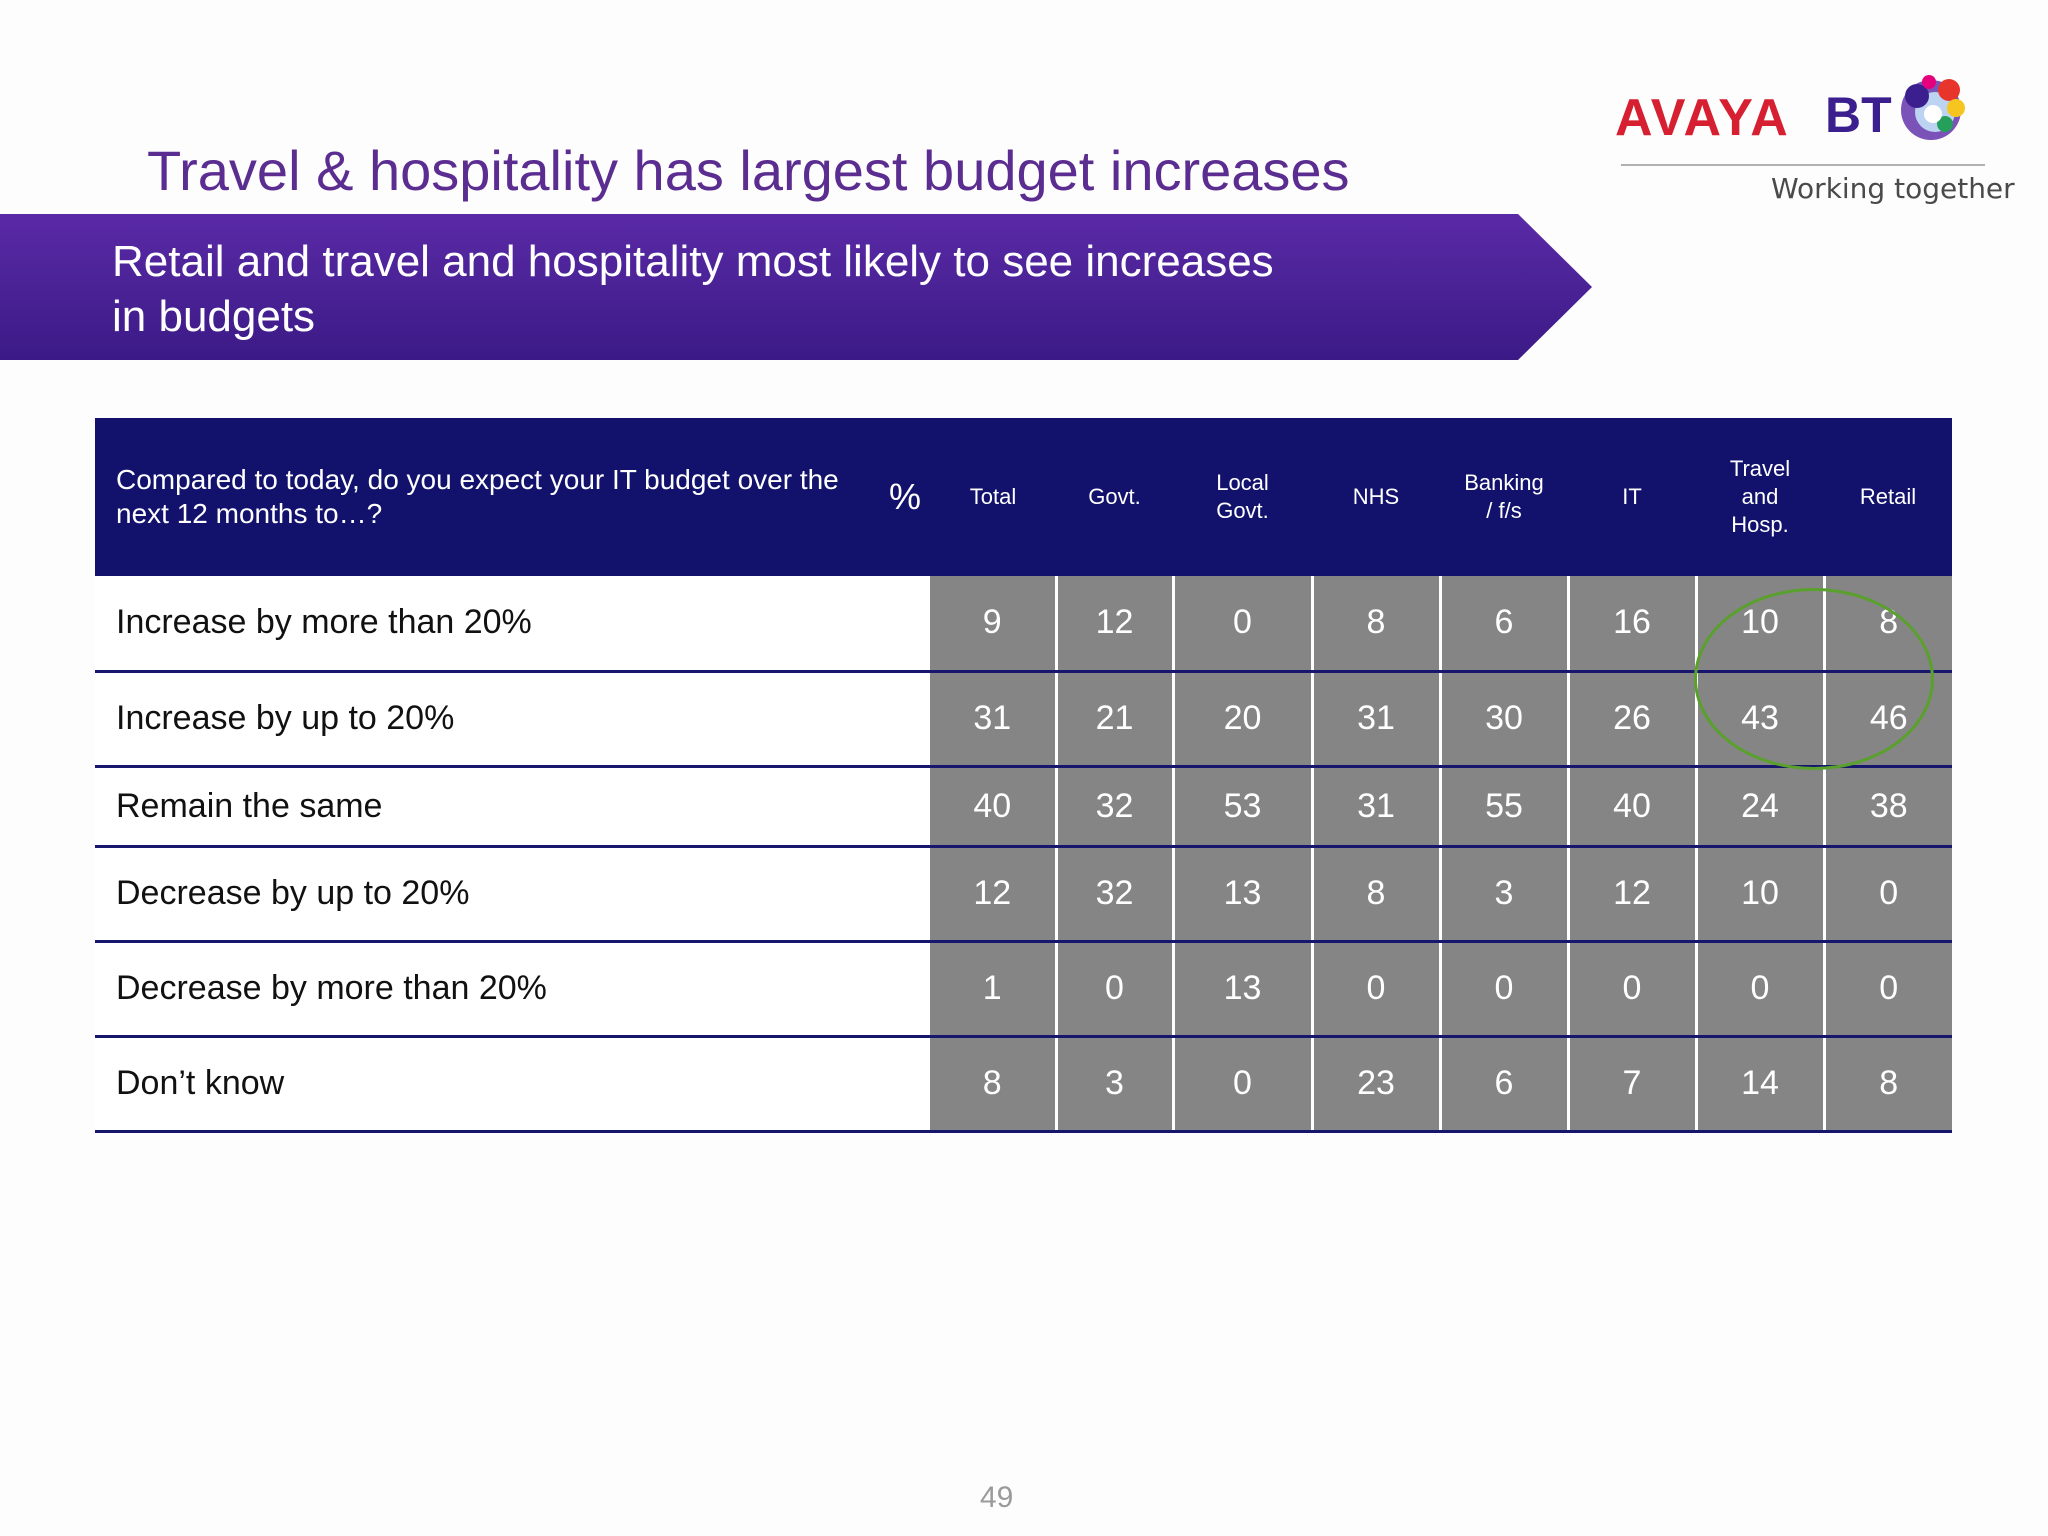  Describe the element at coordinates (1893, 188) in the screenshot. I see `logo-tagline: Working together` at that location.